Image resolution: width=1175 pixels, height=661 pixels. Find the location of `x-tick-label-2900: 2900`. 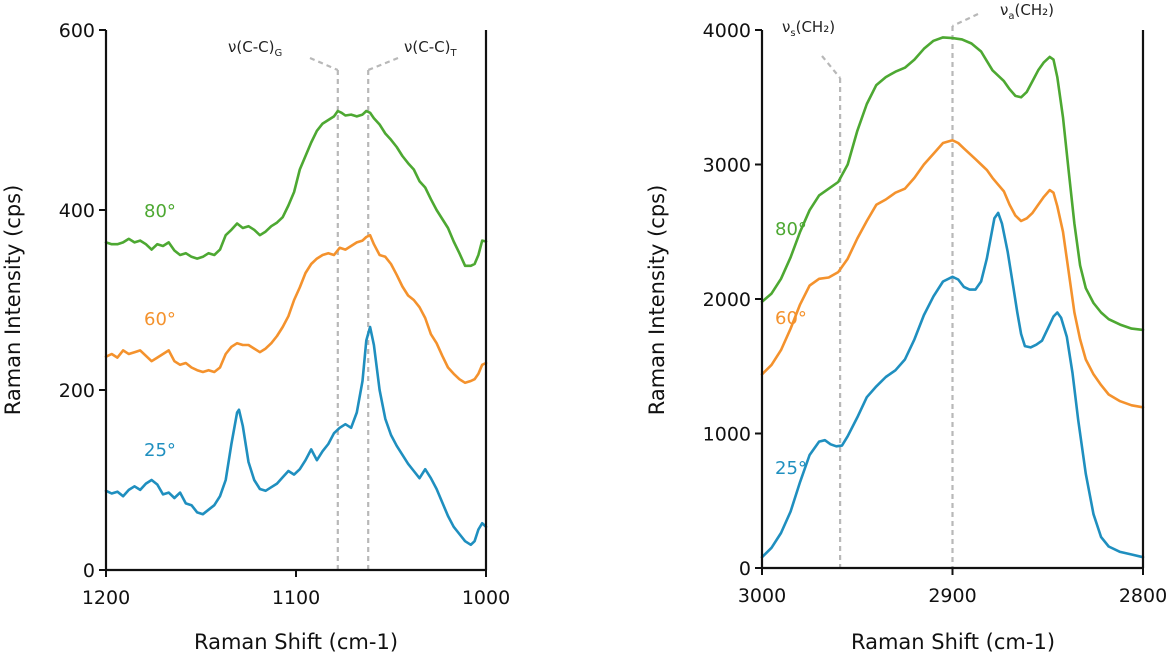

x-tick-label-2900: 2900 is located at coordinates (952, 596).